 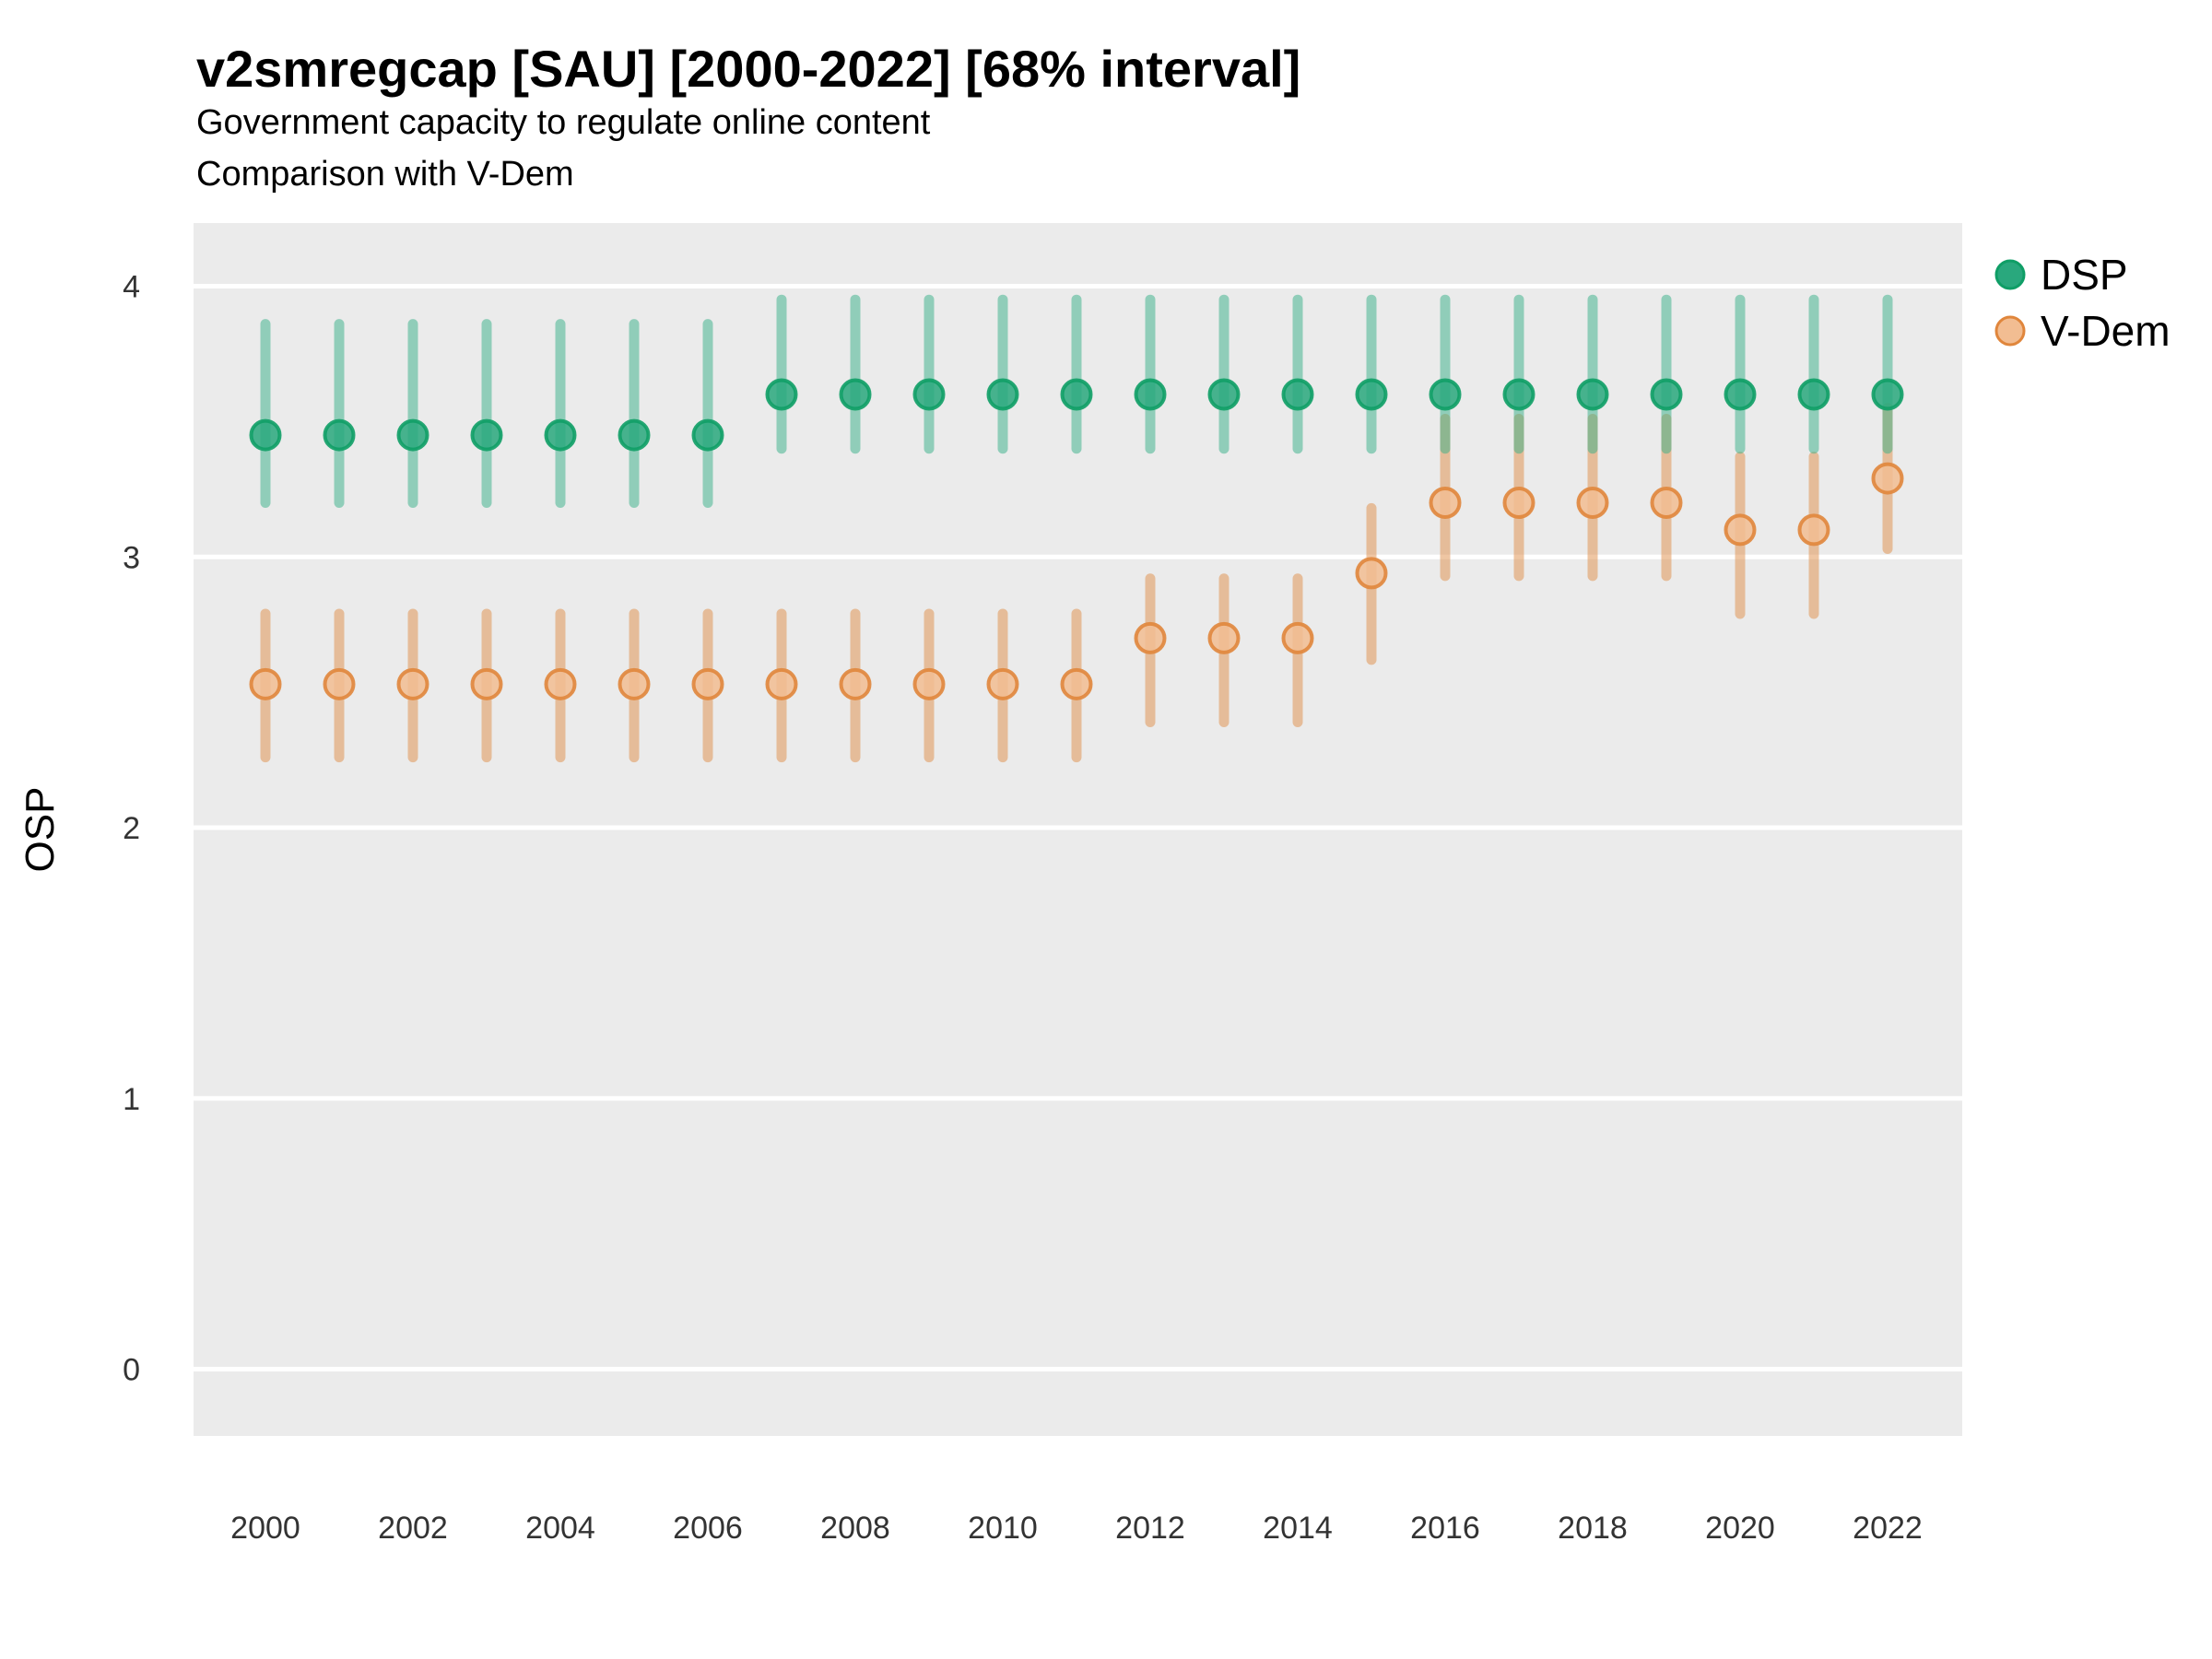 What do you see at coordinates (131, 287) in the screenshot?
I see `y-tick-label-4: 4` at bounding box center [131, 287].